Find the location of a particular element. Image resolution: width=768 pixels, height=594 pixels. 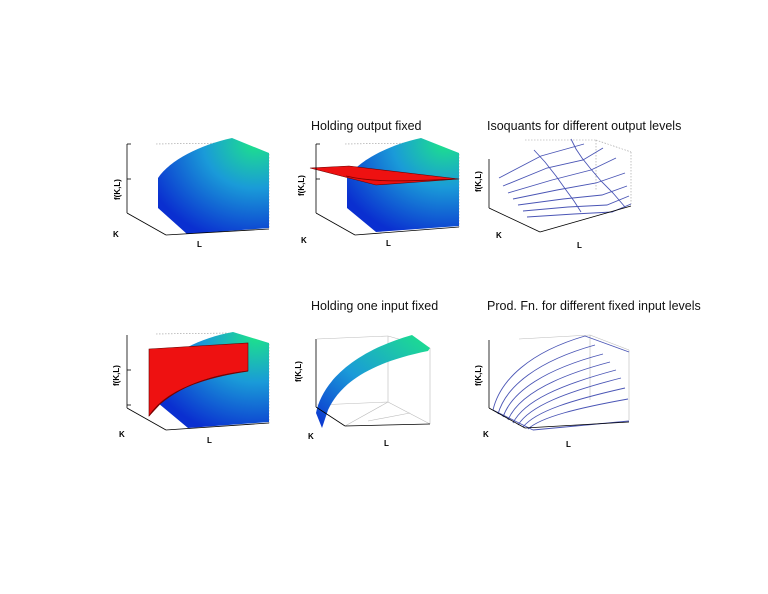

panel-surface-vertical-plane: f(K,L) K L is located at coordinates (191, 388).